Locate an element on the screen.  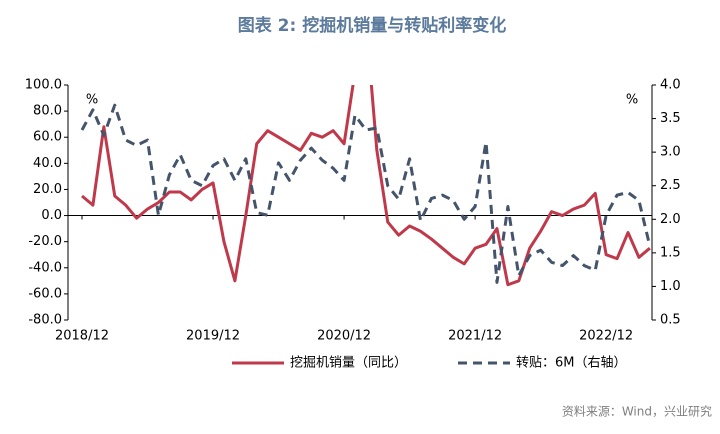
x-tick-label: 2021/12 is located at coordinates (475, 336).